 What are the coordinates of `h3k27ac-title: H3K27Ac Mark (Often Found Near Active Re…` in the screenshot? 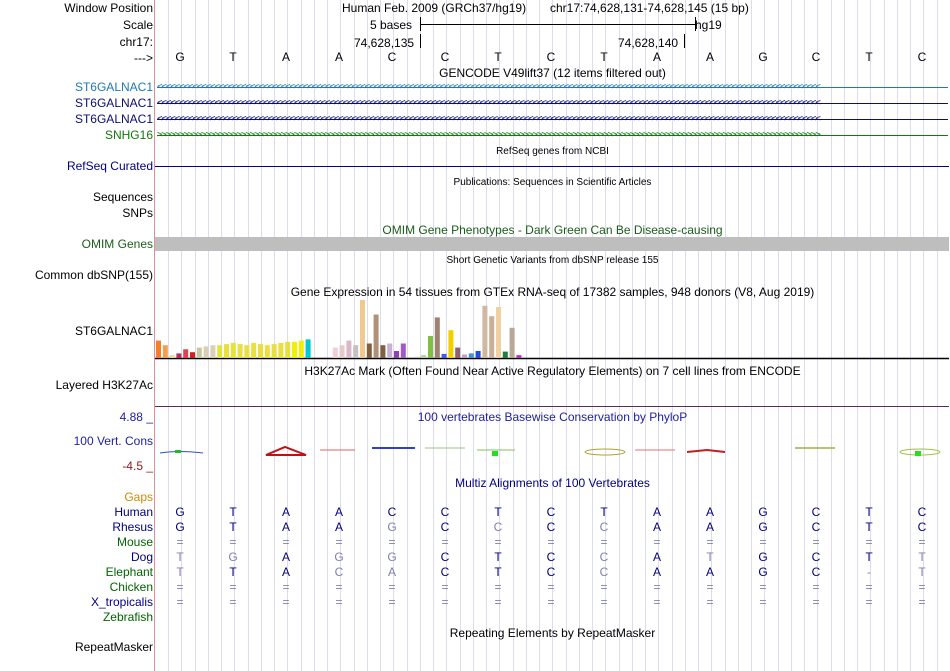 It's located at (552, 371).